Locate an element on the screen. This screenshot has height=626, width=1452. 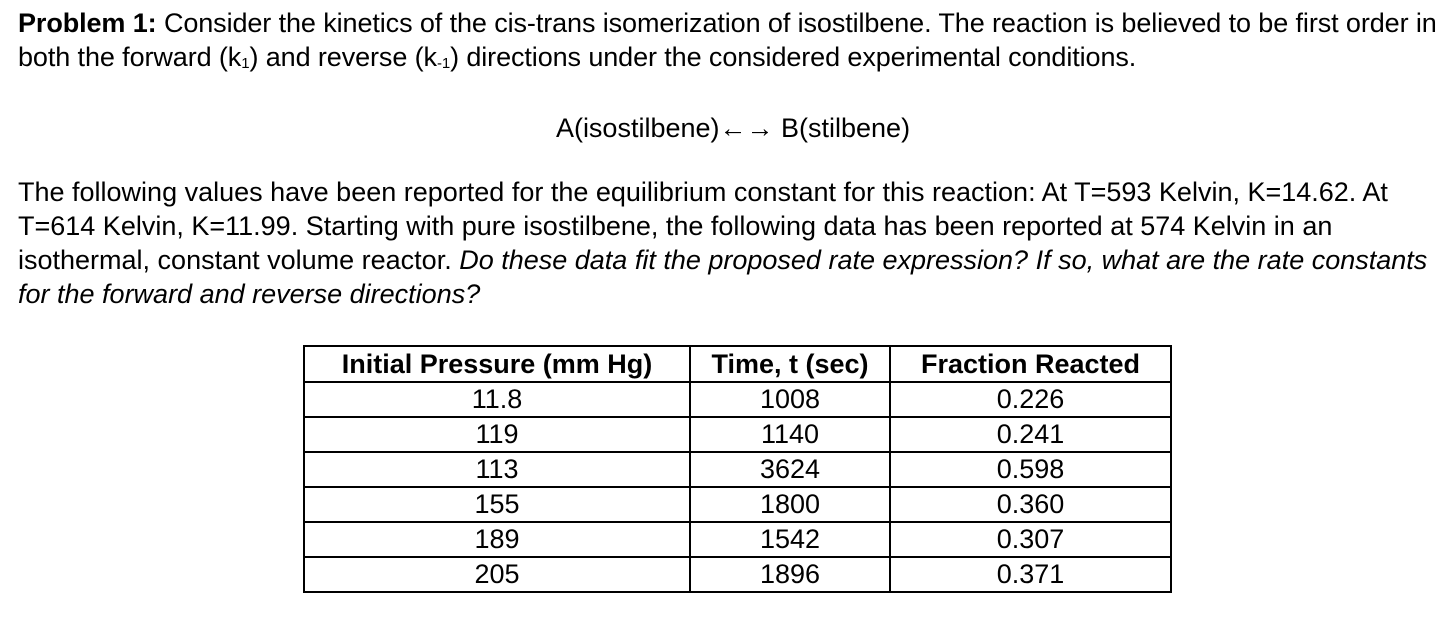
table-row: 205 1896 0.371 is located at coordinates (737, 574).